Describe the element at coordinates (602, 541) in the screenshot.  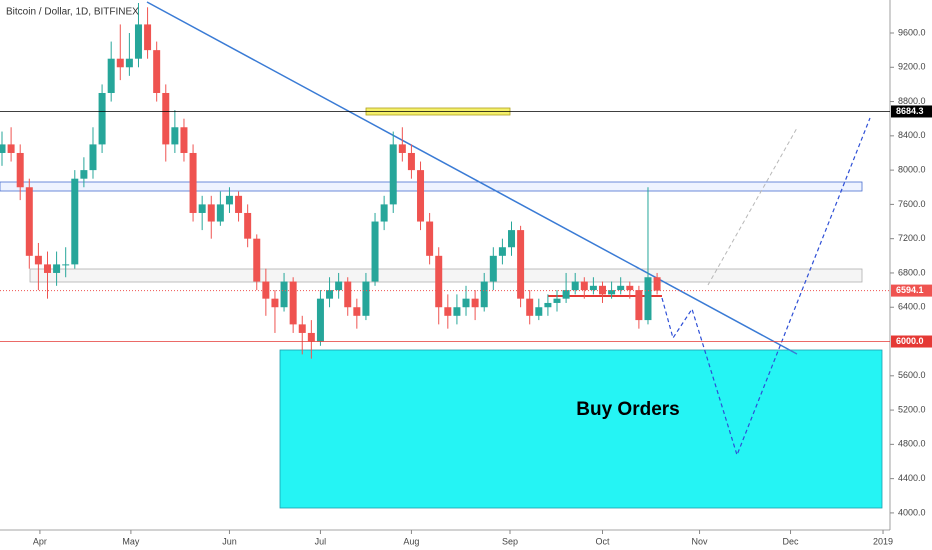
I see `x-tick-label: Oct` at that location.